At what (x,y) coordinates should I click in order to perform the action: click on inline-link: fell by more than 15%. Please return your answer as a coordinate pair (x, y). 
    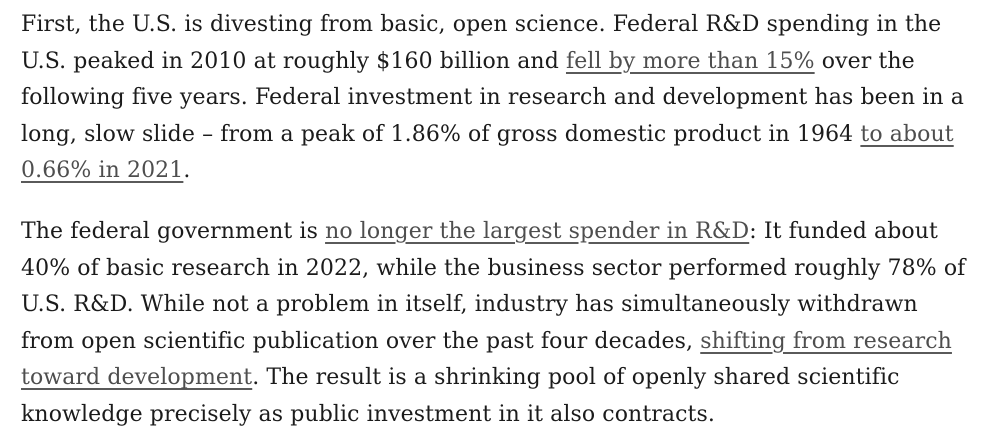
    Looking at the image, I should click on (690, 61).